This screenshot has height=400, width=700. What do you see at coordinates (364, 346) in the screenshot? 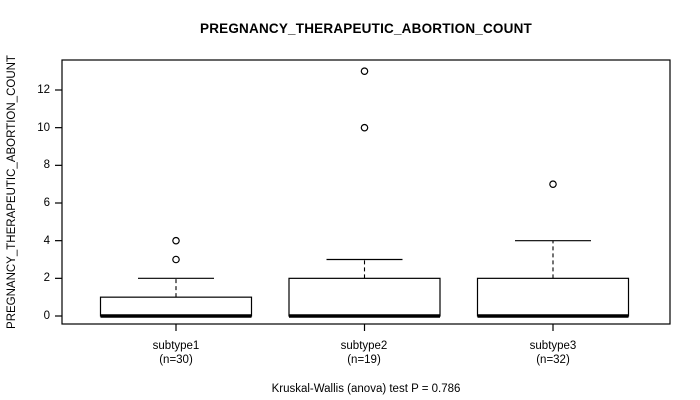
I see `group-name: subtype2` at bounding box center [364, 346].